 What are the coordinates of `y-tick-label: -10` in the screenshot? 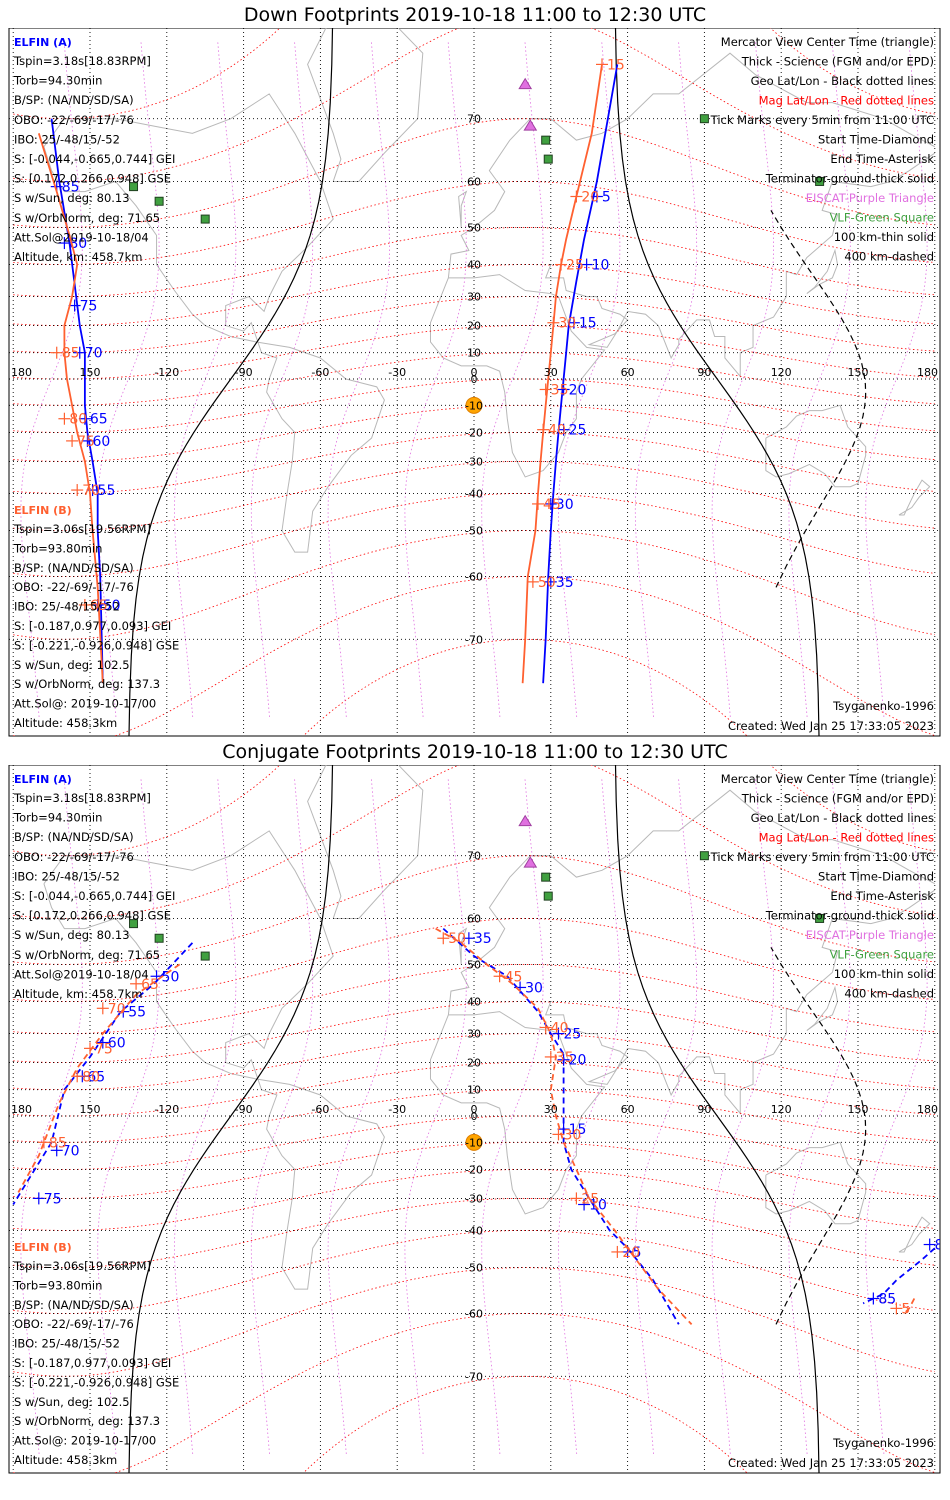 It's located at (474, 1142).